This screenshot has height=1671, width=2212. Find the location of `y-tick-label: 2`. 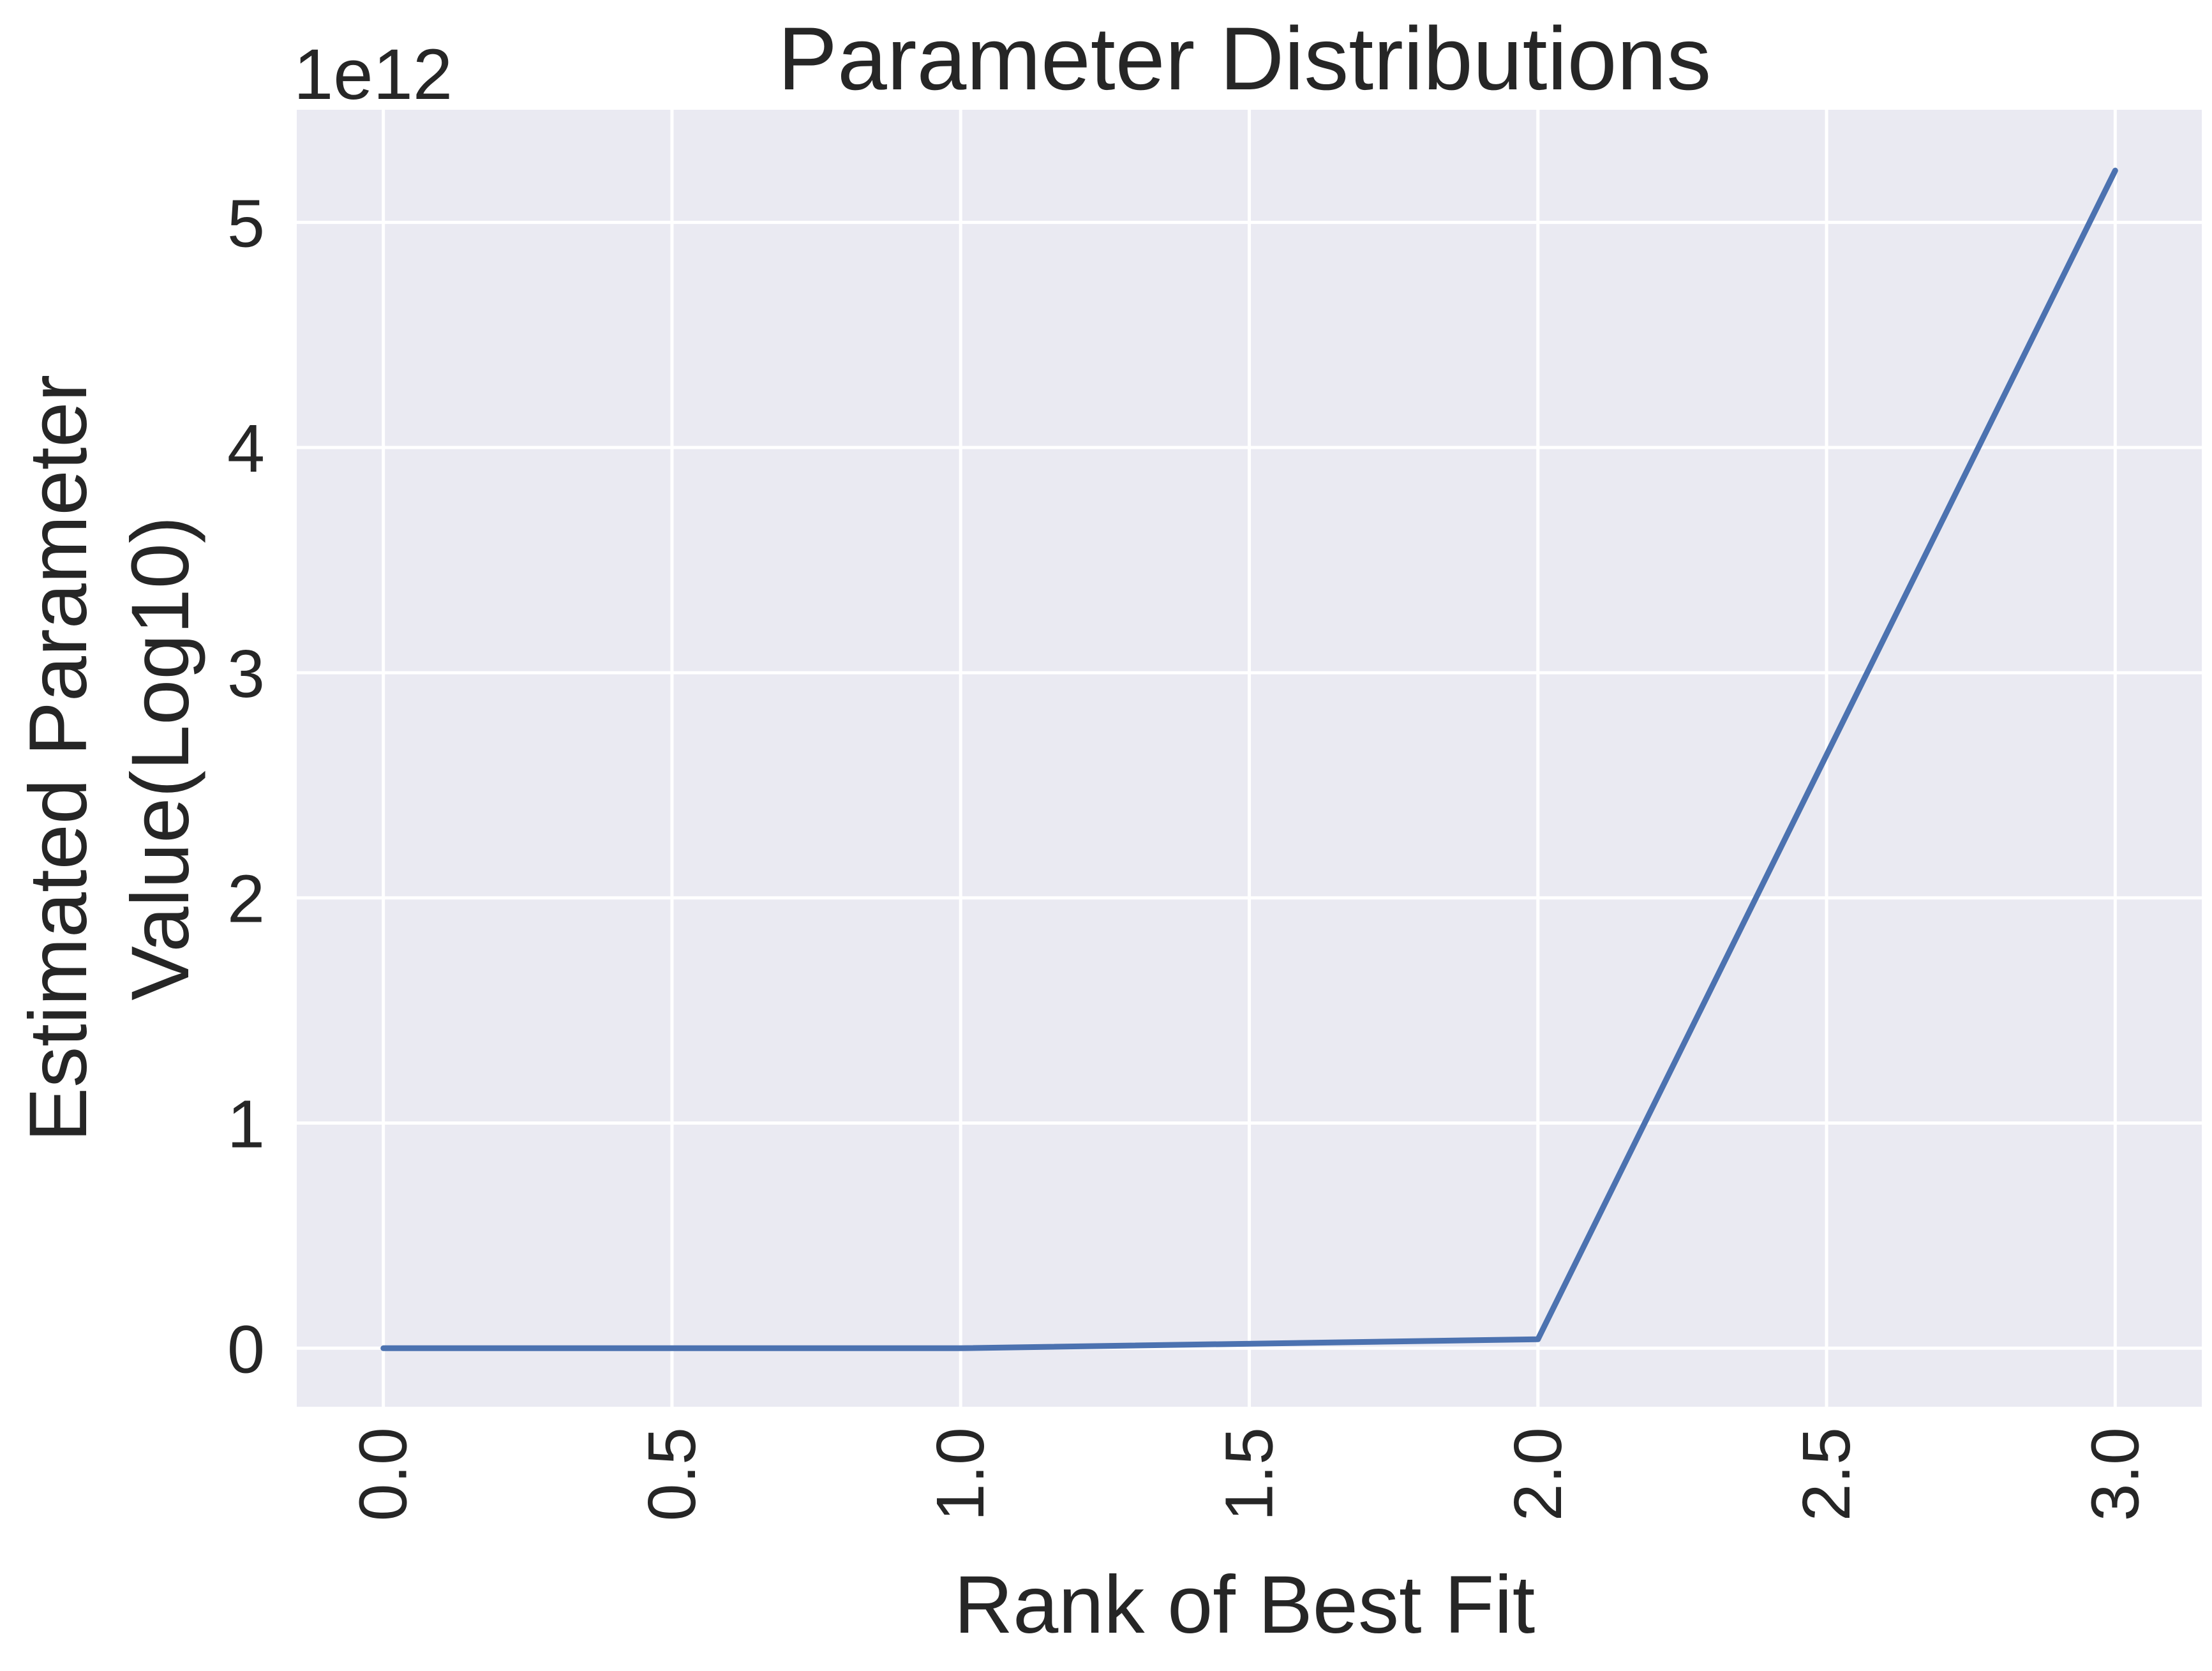

y-tick-label: 2 is located at coordinates (246, 899).